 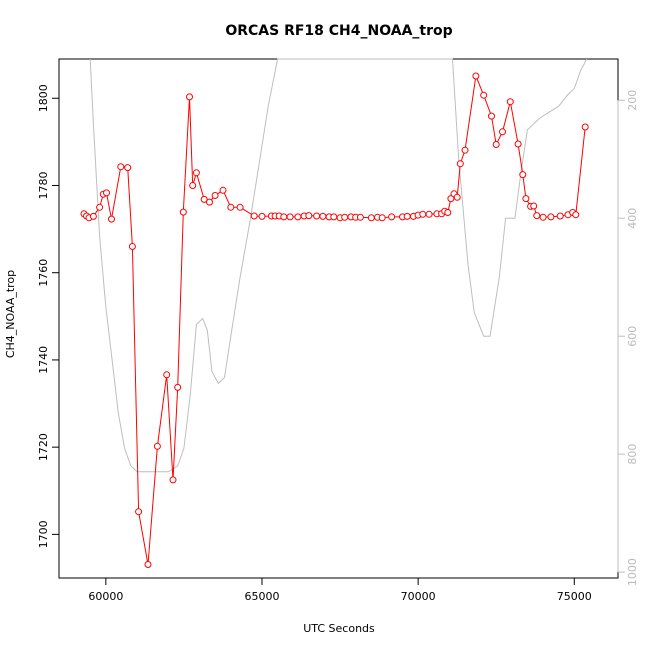 What do you see at coordinates (43, 360) in the screenshot?
I see `y-tick-label: 1740` at bounding box center [43, 360].